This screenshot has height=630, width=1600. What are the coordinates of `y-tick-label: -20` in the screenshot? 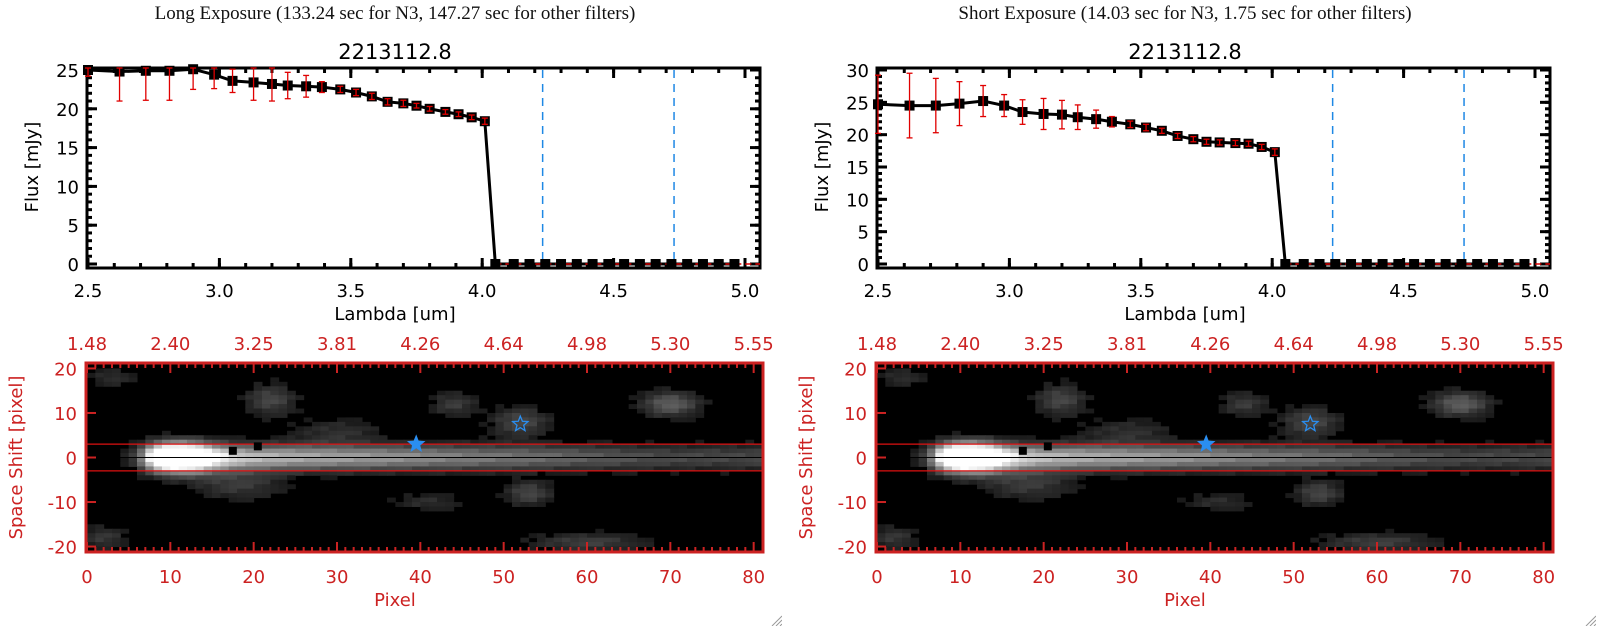 It's located at (852, 548).